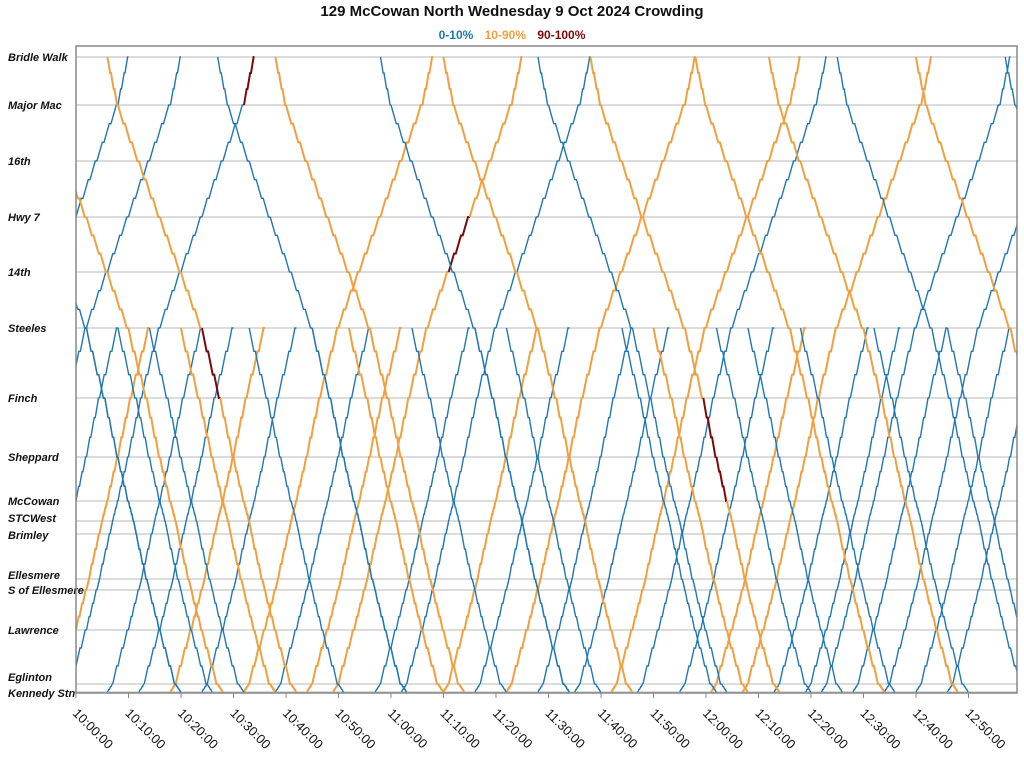 Image resolution: width=1024 pixels, height=759 pixels. What do you see at coordinates (42, 694) in the screenshot?
I see `y-tick-label: Kennedy Stn` at bounding box center [42, 694].